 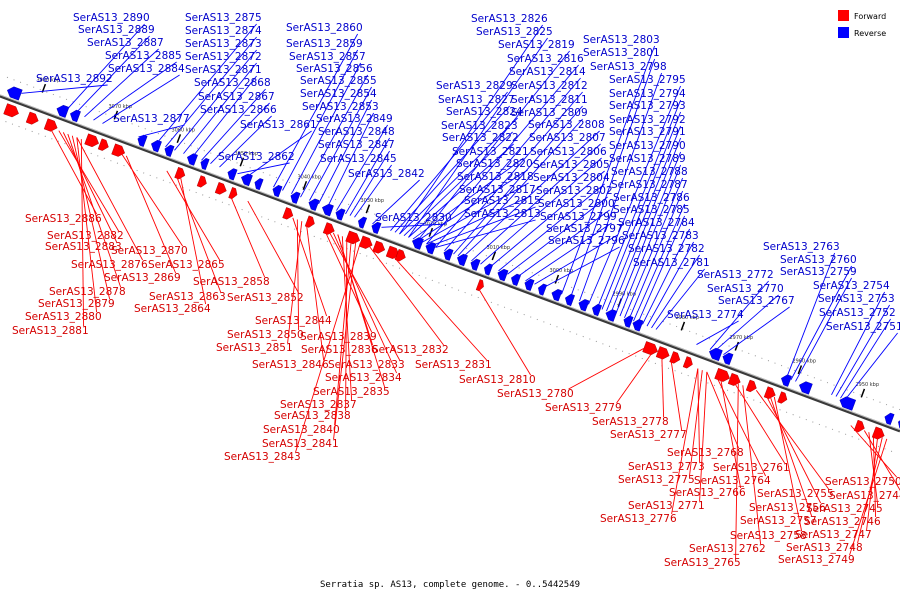 I want to click on gene-label: SerAS13_2773, so click(x=666, y=467).